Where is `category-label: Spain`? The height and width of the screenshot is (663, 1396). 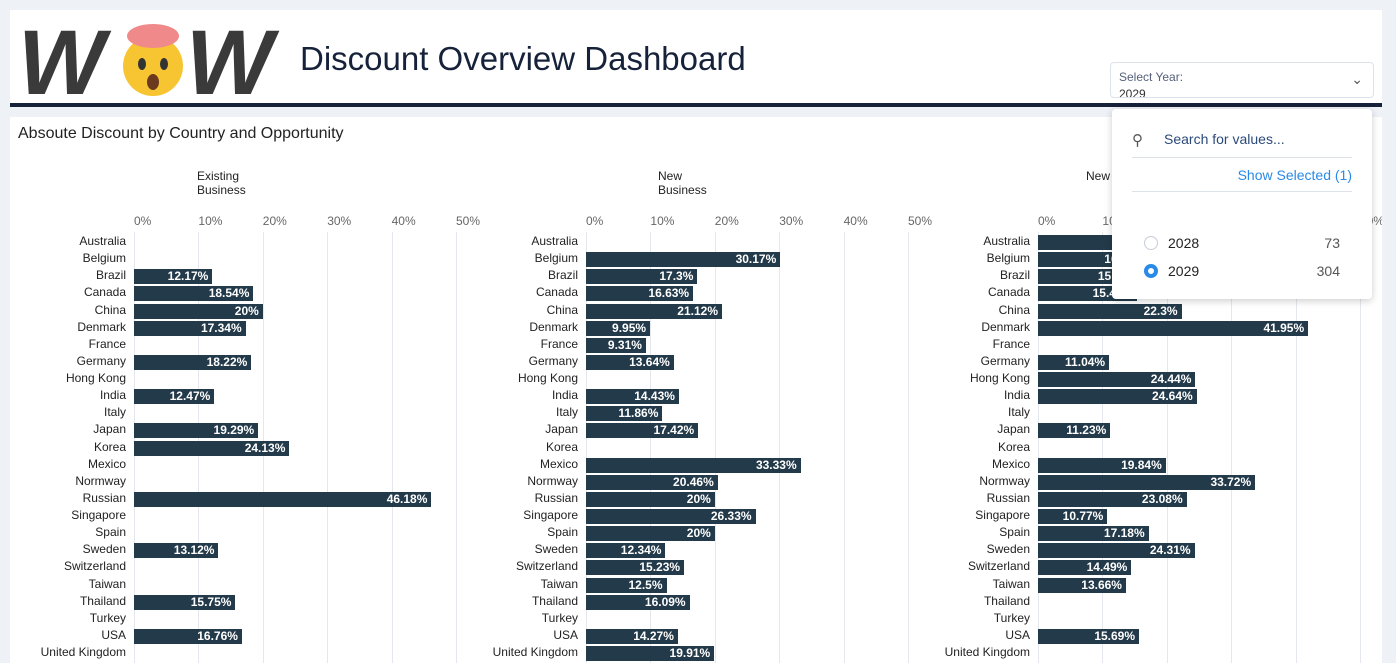
category-label: Spain is located at coordinates (1014, 532).